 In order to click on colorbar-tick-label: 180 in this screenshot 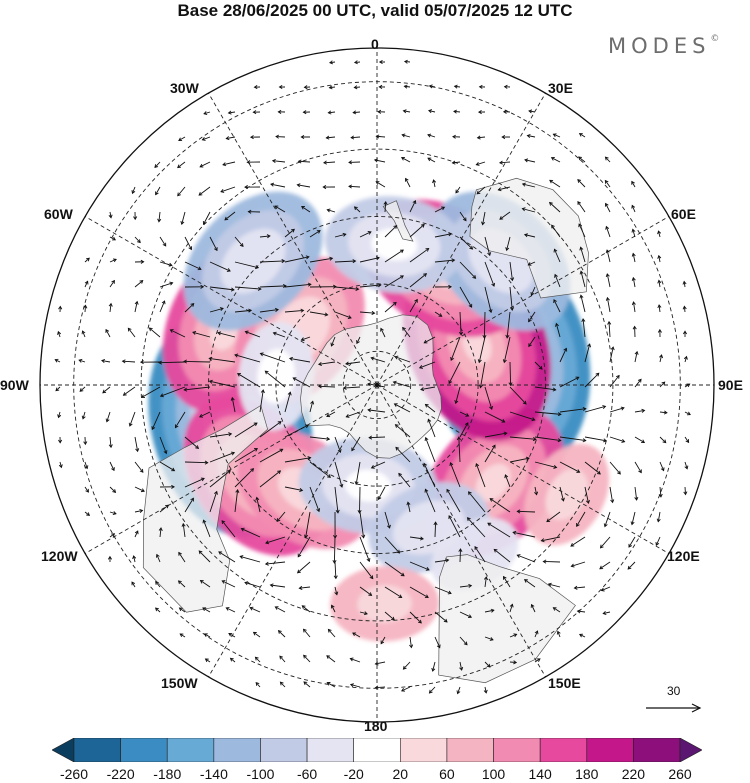, I will do `click(587, 774)`.